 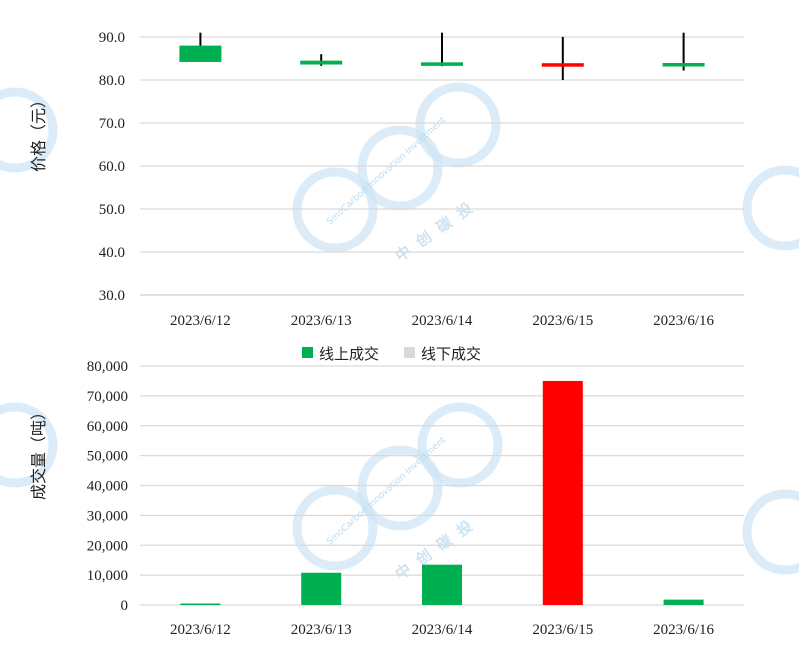 I want to click on volume-y-tick-label: 50,000, so click(x=107, y=457).